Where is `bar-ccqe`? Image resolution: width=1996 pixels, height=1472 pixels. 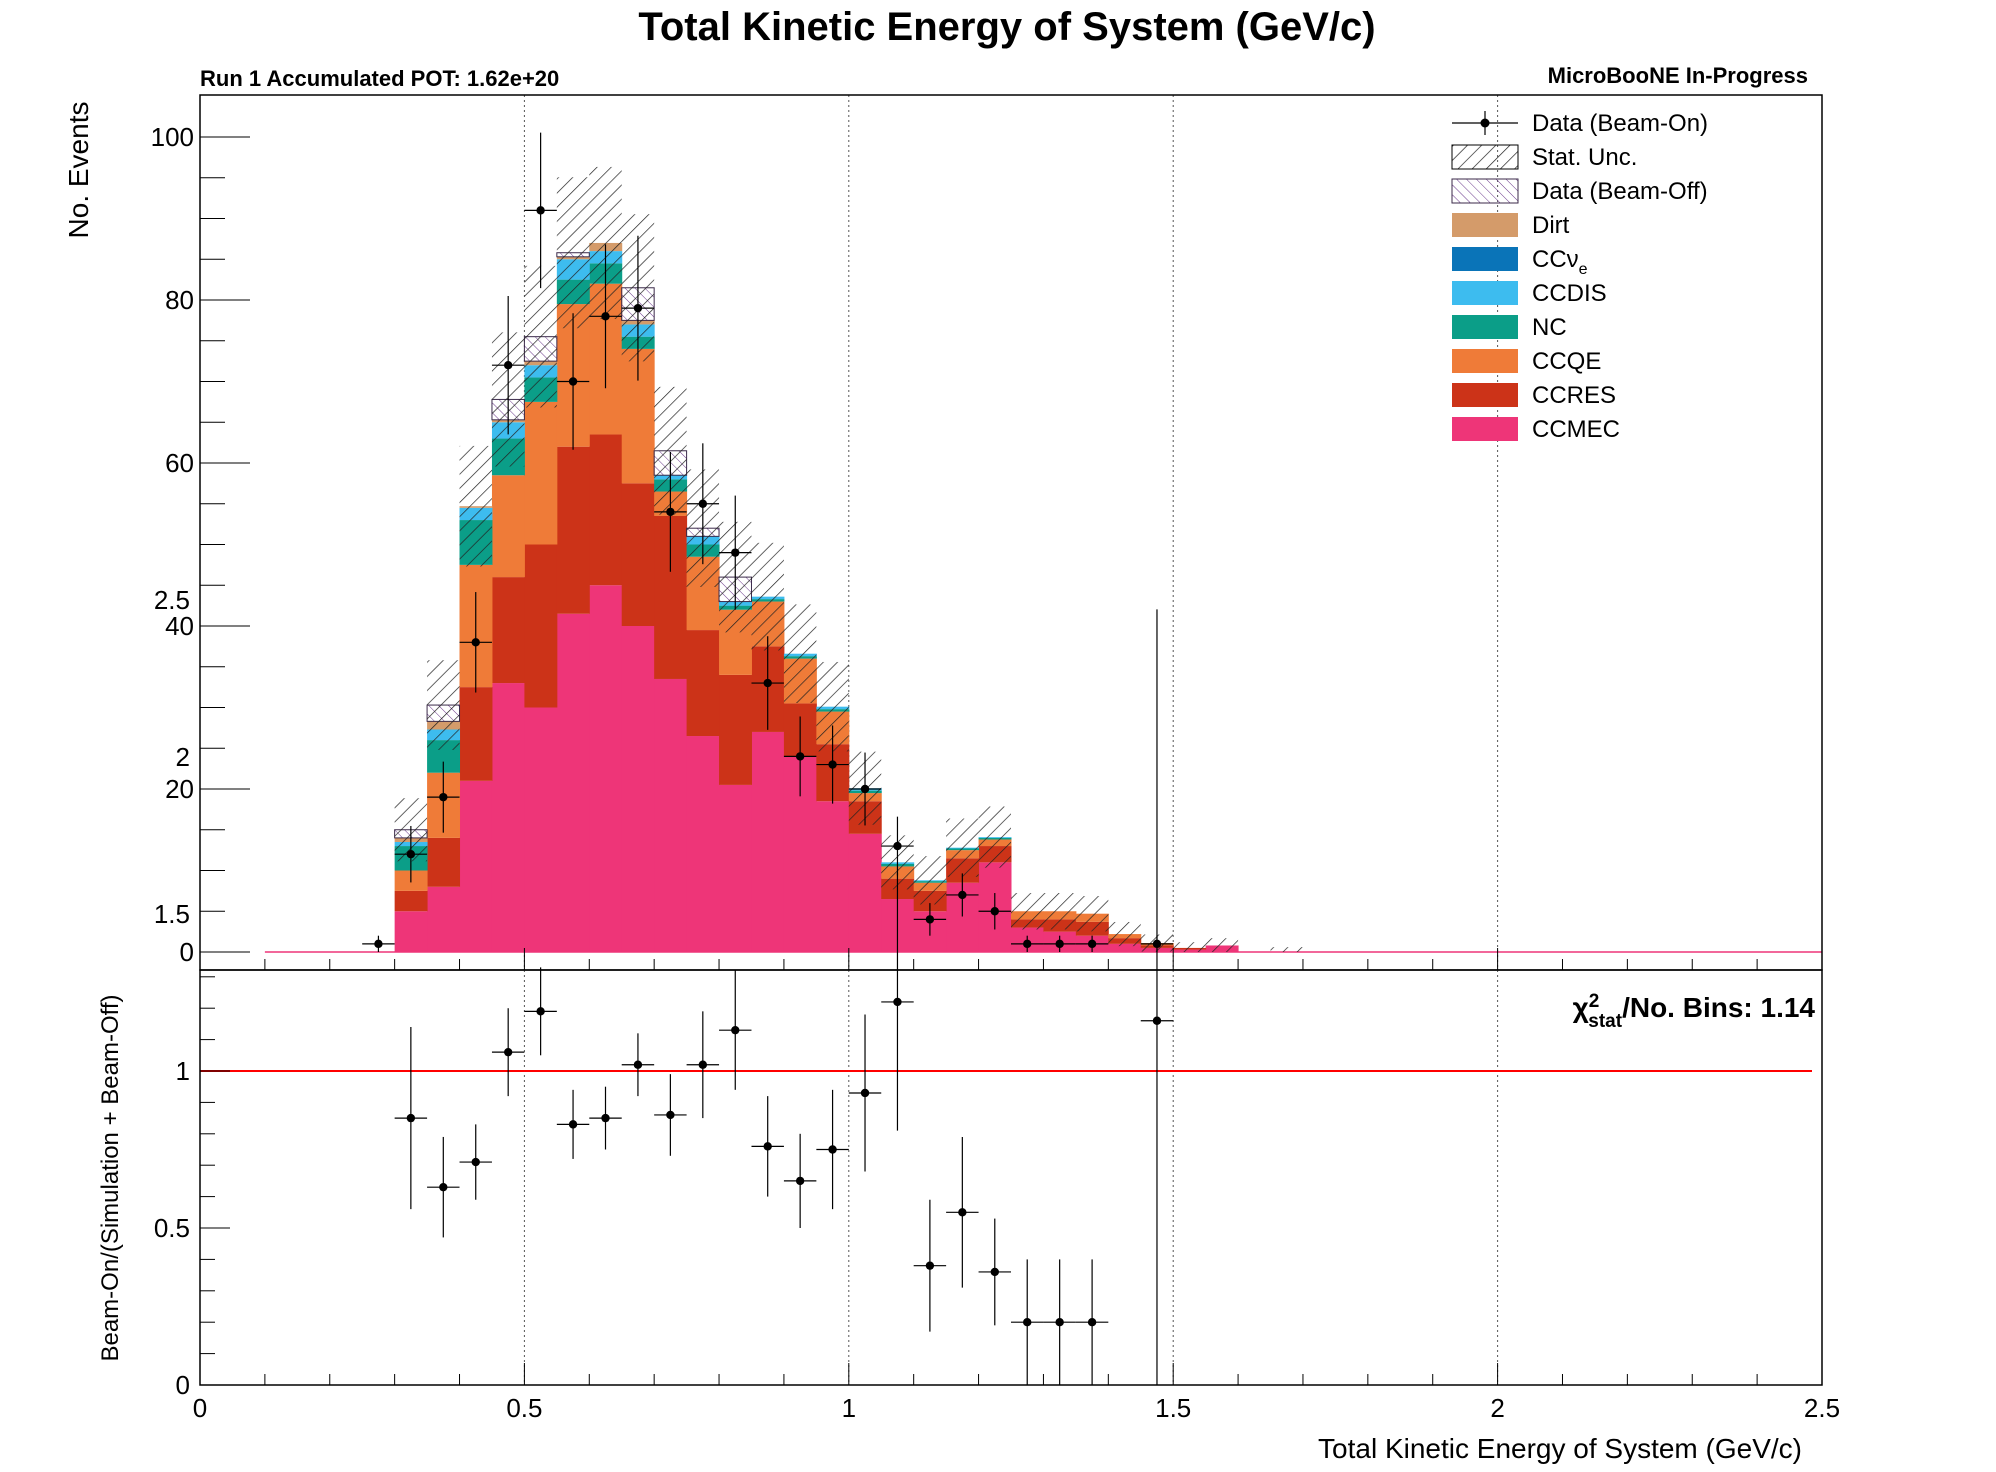 bar-ccqe is located at coordinates (541, 473).